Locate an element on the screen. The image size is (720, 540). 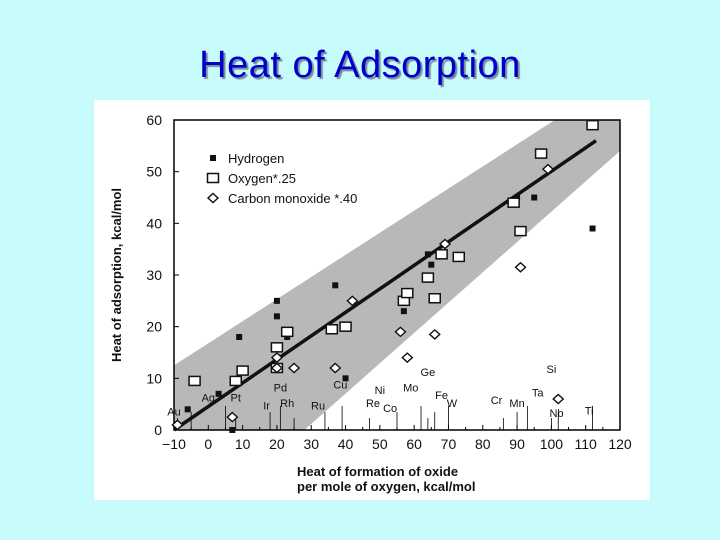
x-tick-label: 110 is located at coordinates (586, 444).